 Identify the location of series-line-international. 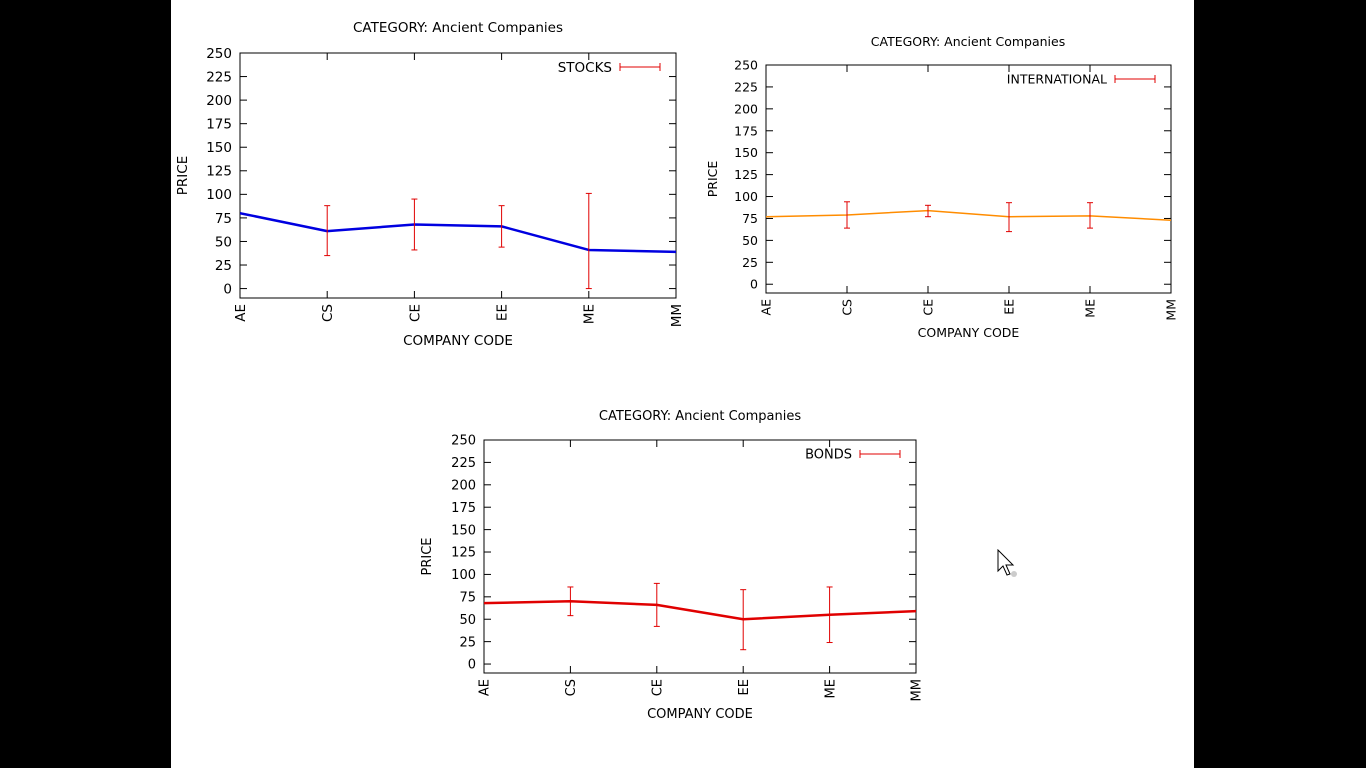
(968, 215).